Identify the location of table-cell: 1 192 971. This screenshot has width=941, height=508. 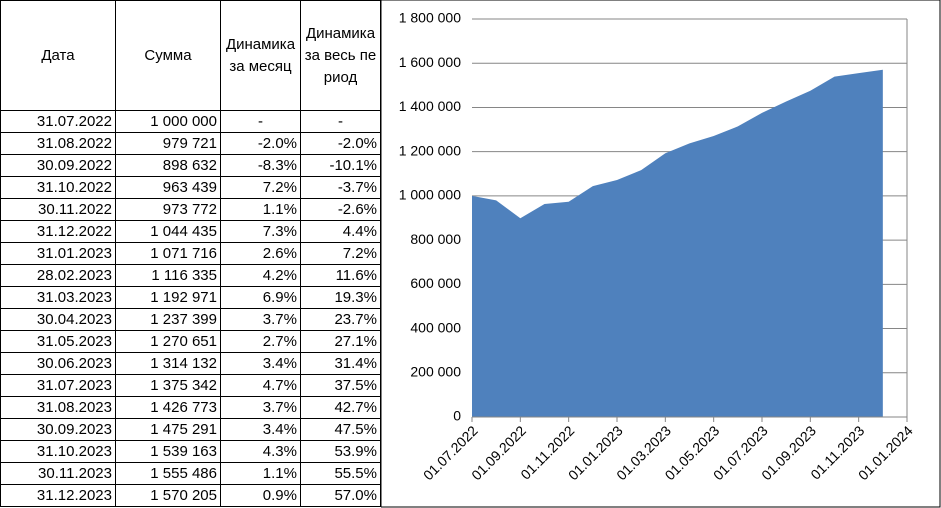
(168, 297).